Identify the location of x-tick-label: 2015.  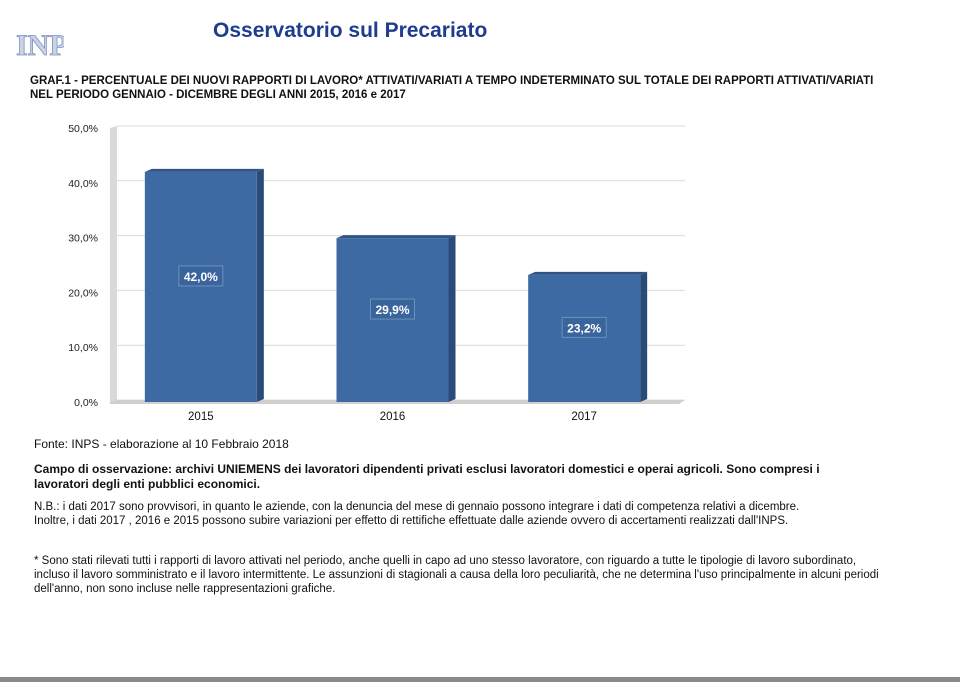
(201, 417).